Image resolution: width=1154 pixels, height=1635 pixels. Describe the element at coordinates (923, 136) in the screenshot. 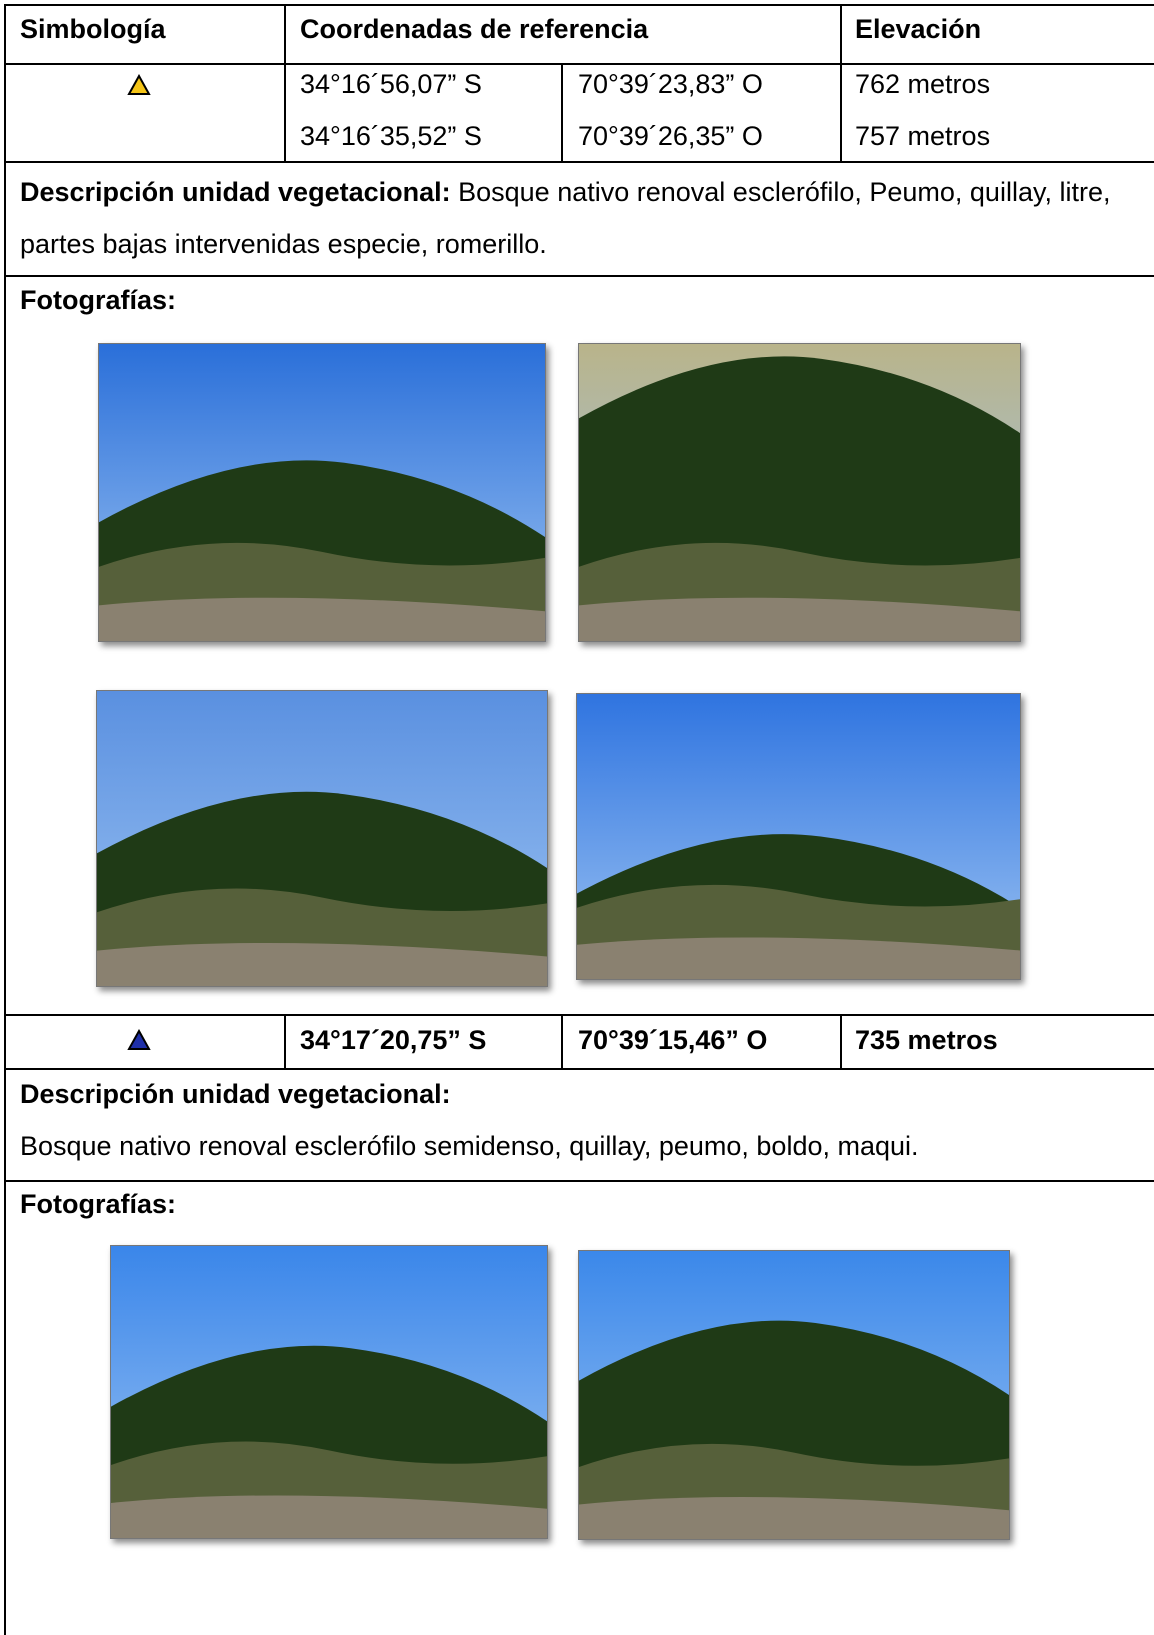

I see `elevation: 757 metros` at that location.